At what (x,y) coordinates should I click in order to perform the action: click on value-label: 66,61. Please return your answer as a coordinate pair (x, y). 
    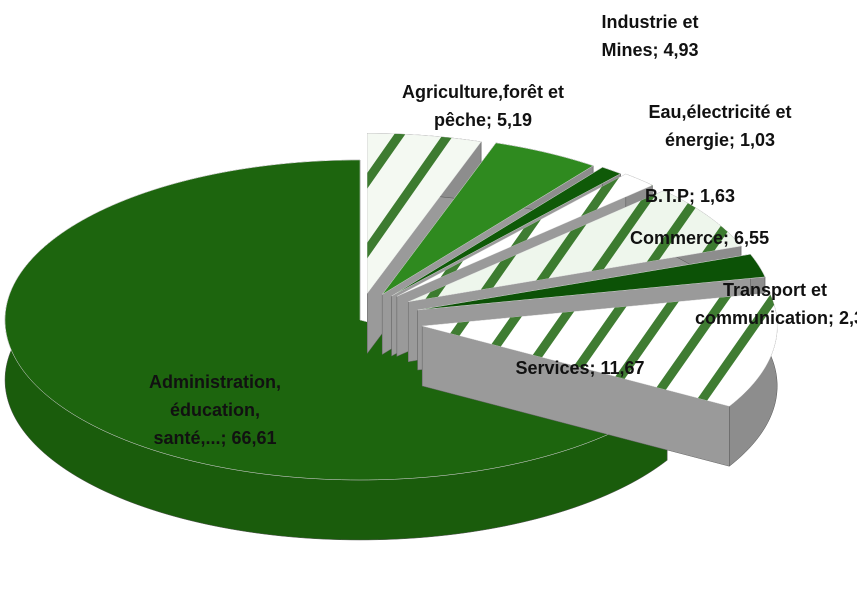
    Looking at the image, I should click on (254, 438).